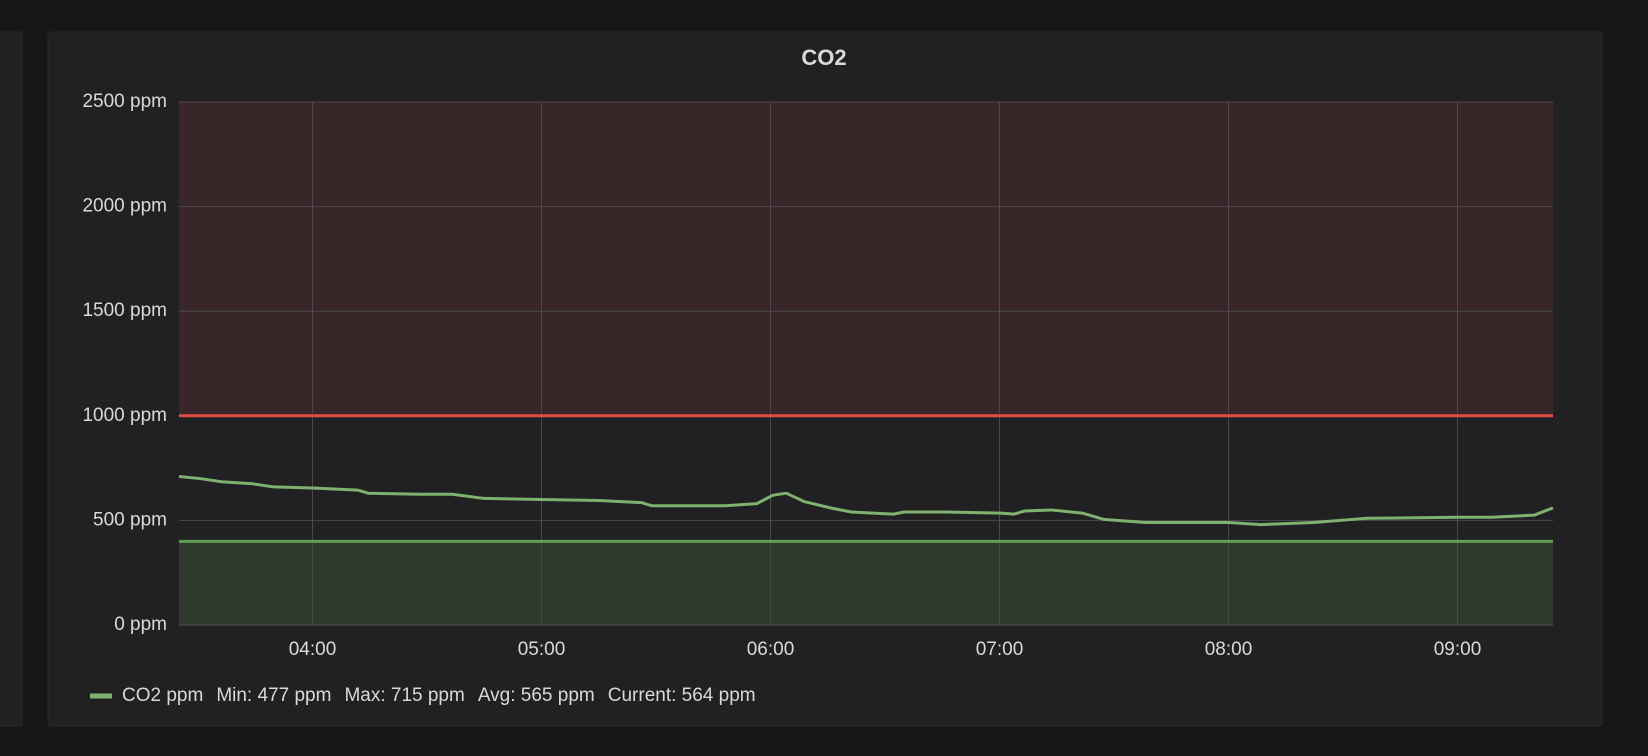 The height and width of the screenshot is (756, 1648). What do you see at coordinates (273, 695) in the screenshot?
I see `legend-stat: Min: 477 ppm` at bounding box center [273, 695].